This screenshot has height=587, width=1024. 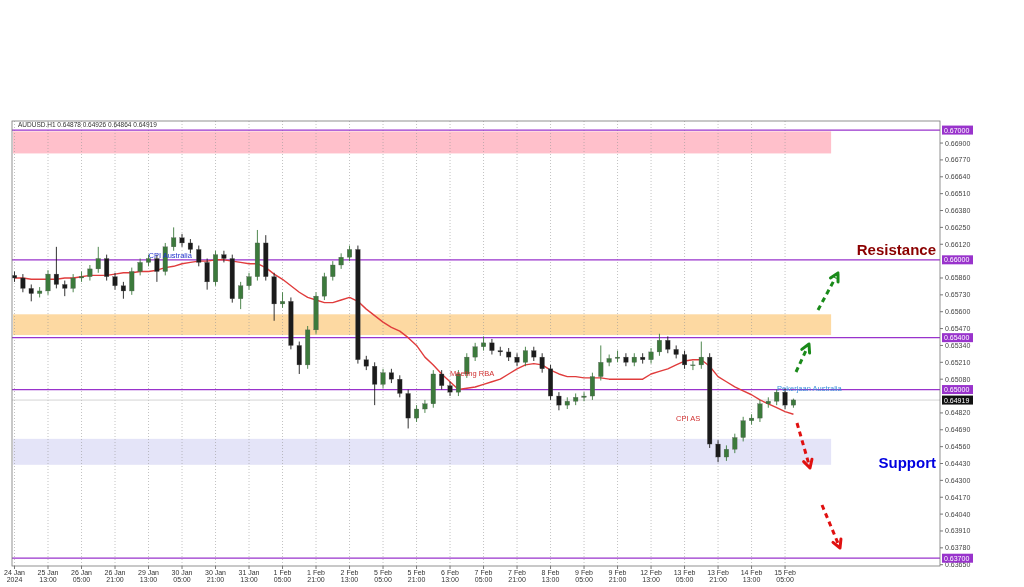 I want to click on text: Support, so click(x=907, y=463).